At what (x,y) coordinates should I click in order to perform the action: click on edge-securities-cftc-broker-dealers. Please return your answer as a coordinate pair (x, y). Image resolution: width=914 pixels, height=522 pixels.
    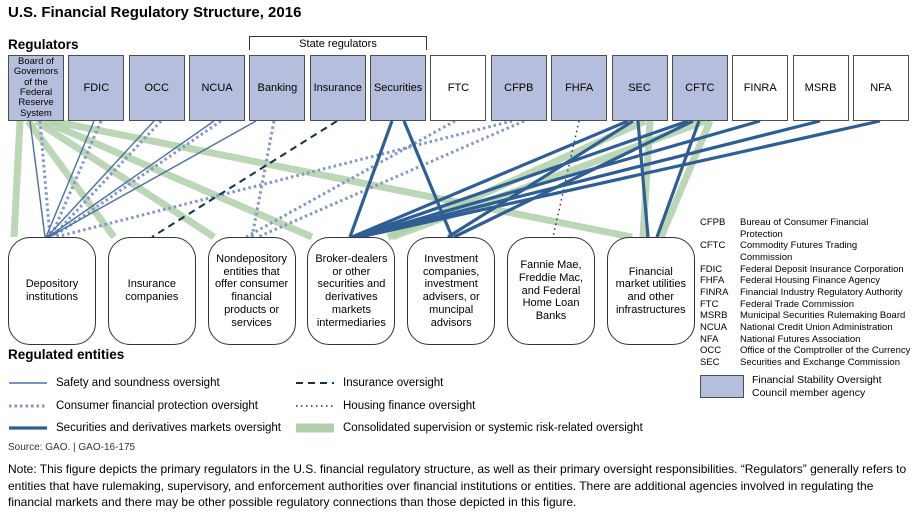
    Looking at the image, I should click on (521, 179).